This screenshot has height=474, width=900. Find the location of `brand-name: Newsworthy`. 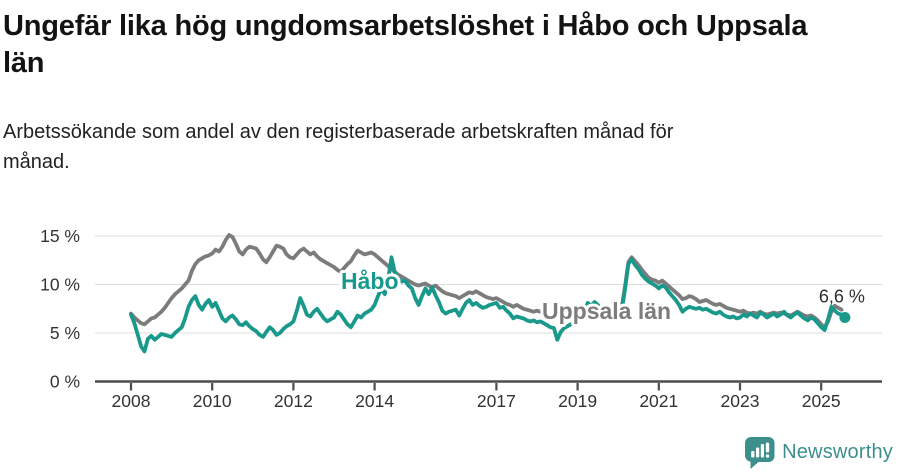

brand-name: Newsworthy is located at coordinates (837, 452).